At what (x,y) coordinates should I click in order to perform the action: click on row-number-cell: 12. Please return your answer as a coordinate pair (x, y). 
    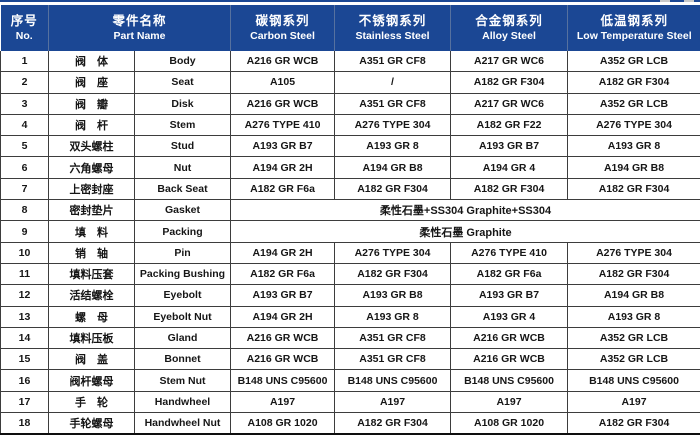
    Looking at the image, I should click on (24, 295).